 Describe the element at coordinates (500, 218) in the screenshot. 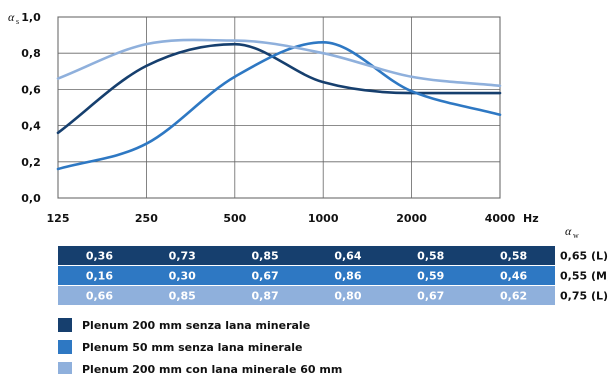

I see `x-tick-label: 4000` at that location.